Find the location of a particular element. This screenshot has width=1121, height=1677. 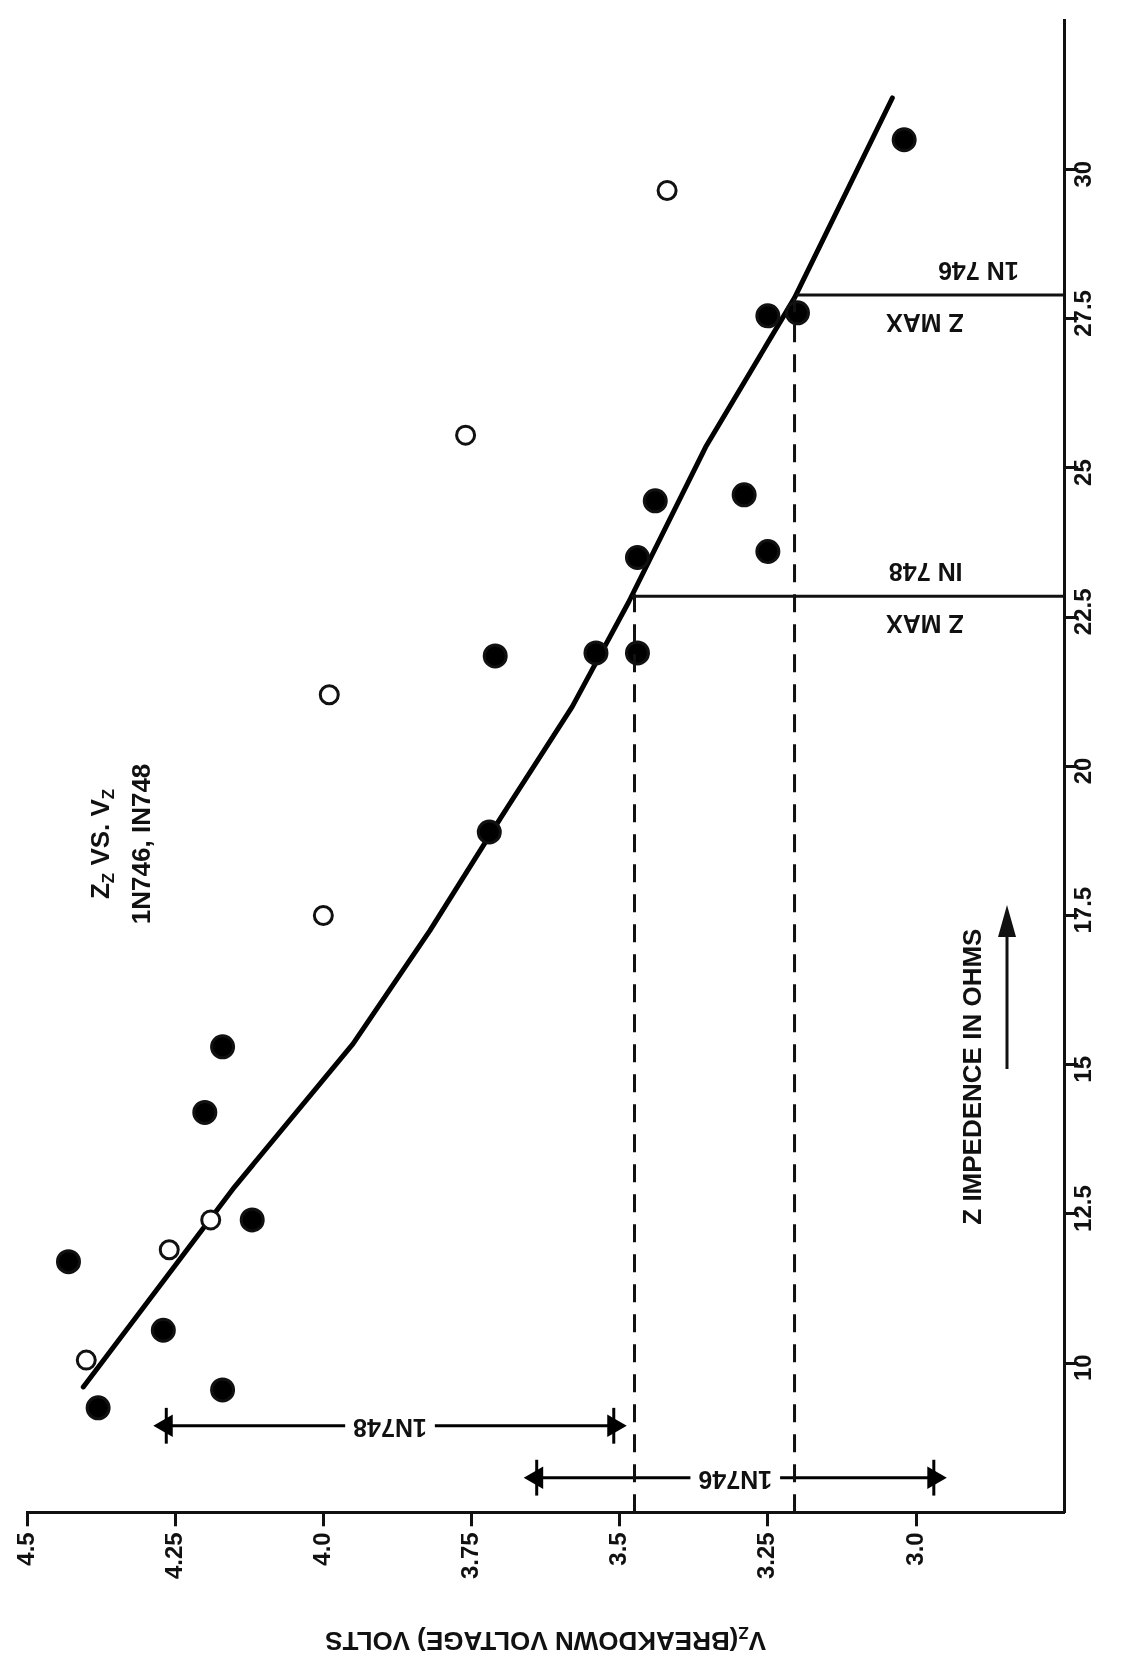

y-tick-label: 27.5 is located at coordinates (1082, 313).